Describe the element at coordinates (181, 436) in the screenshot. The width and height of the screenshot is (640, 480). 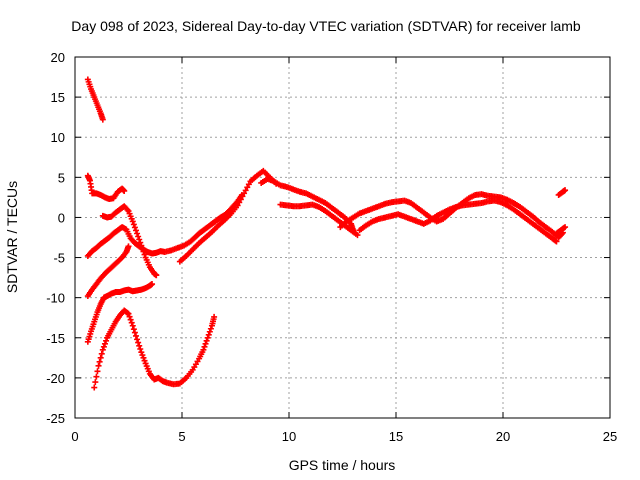
I see `x-tick-label: 5` at that location.